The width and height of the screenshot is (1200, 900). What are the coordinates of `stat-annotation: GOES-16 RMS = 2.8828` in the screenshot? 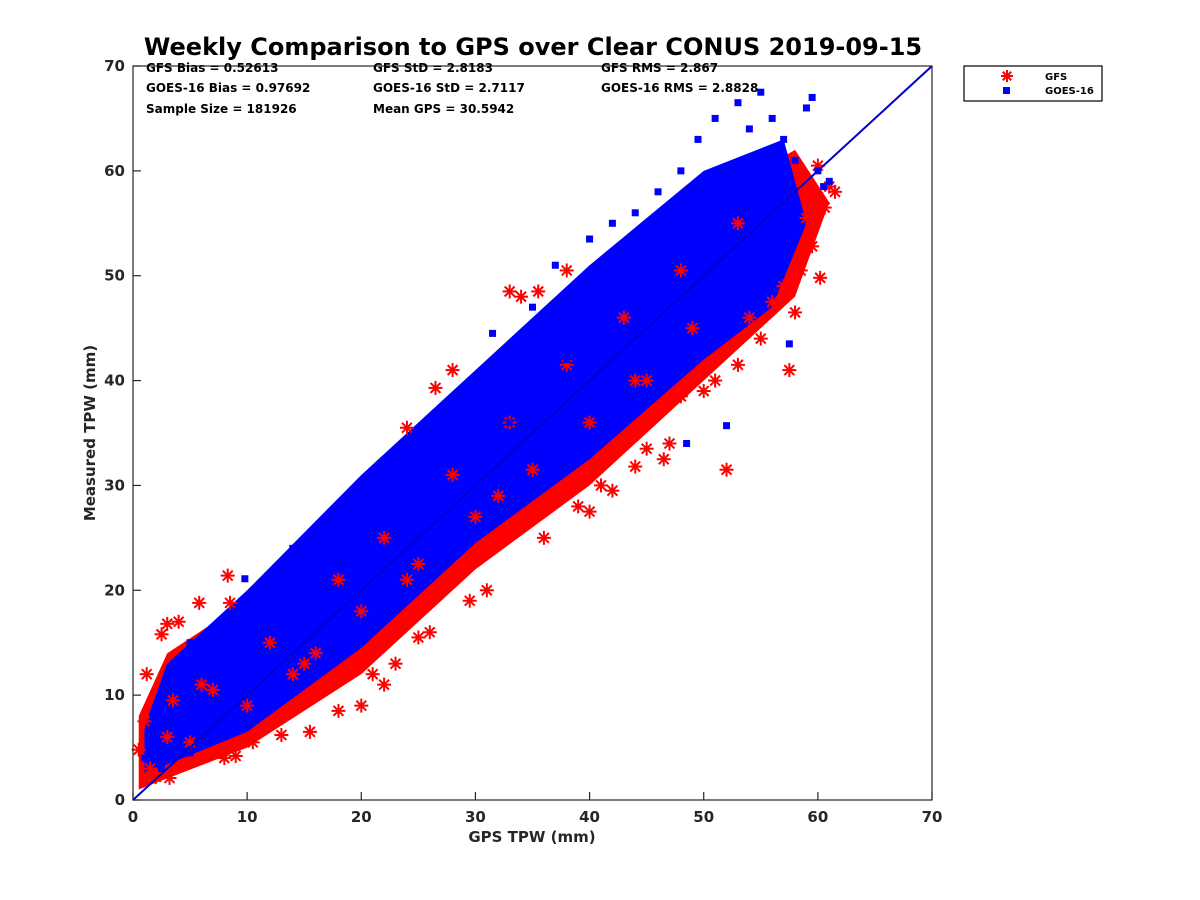 It's located at (679, 88).